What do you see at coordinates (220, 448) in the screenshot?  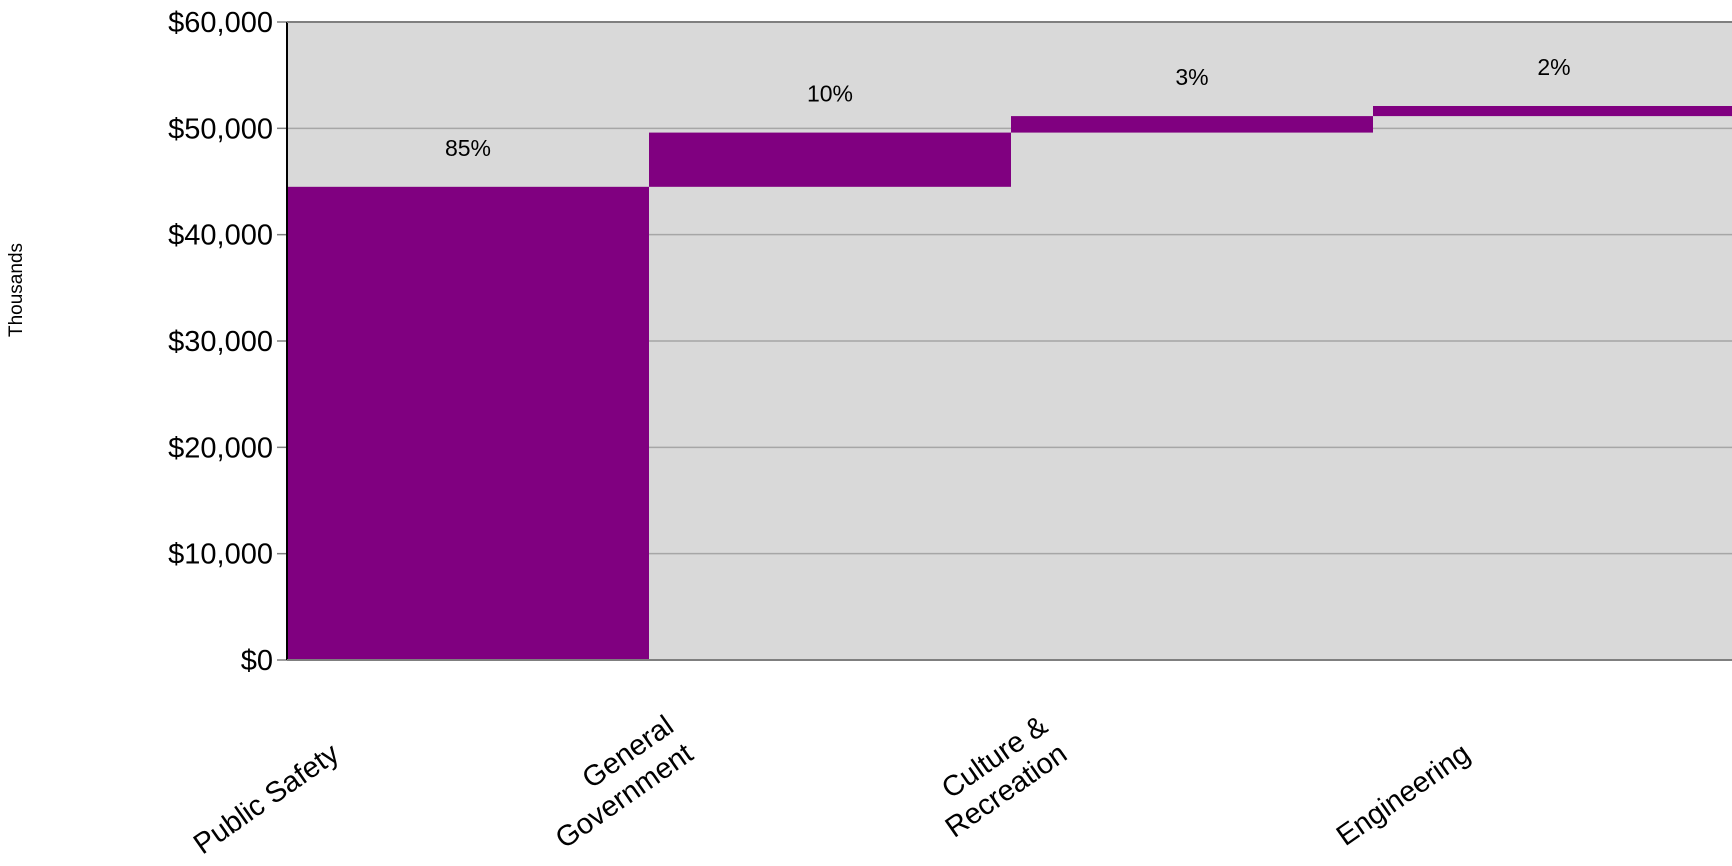 I see `y-tick-label: $20,000` at bounding box center [220, 448].